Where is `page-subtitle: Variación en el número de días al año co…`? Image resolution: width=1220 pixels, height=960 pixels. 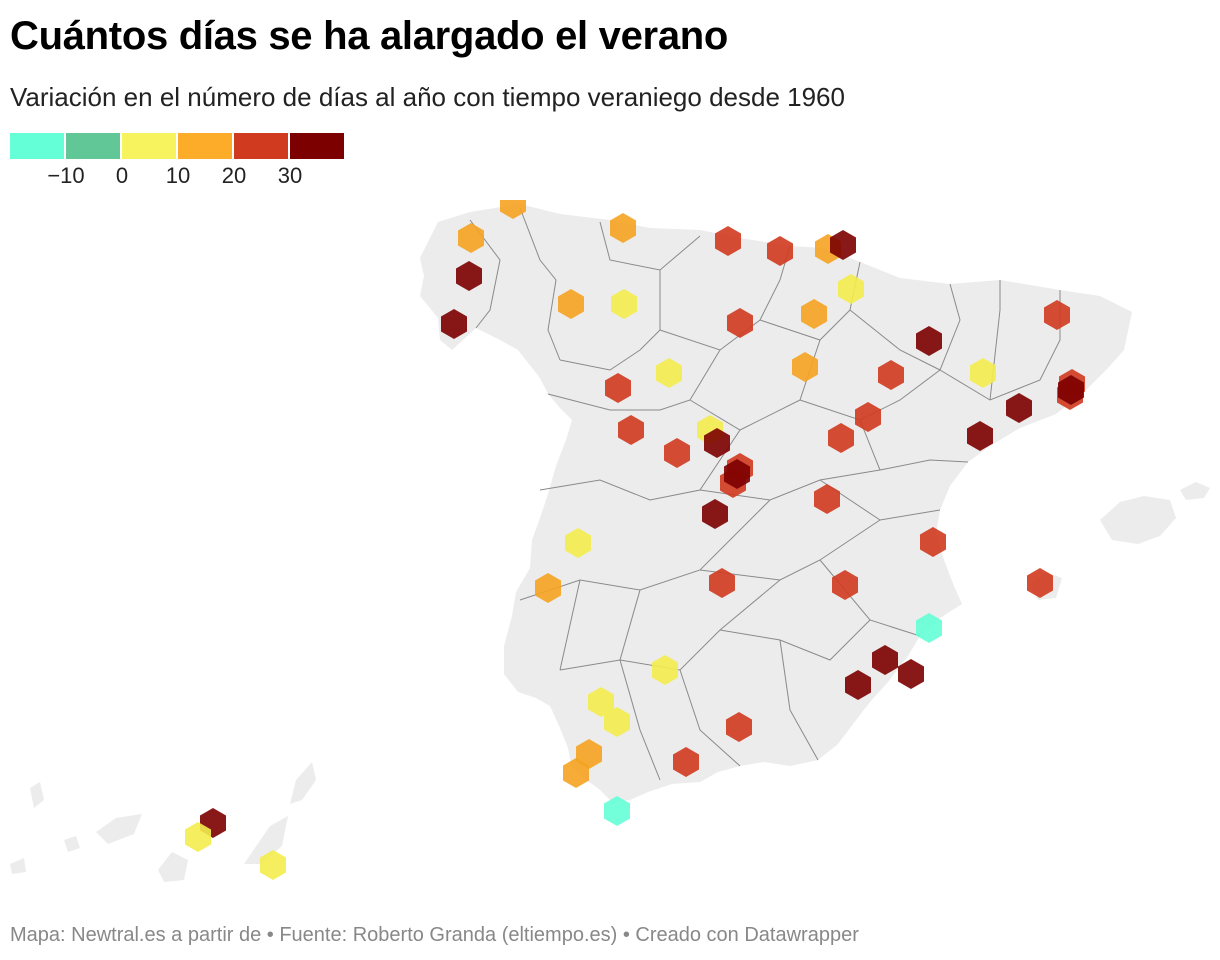 page-subtitle: Variación en el número de días al año co… is located at coordinates (427, 97).